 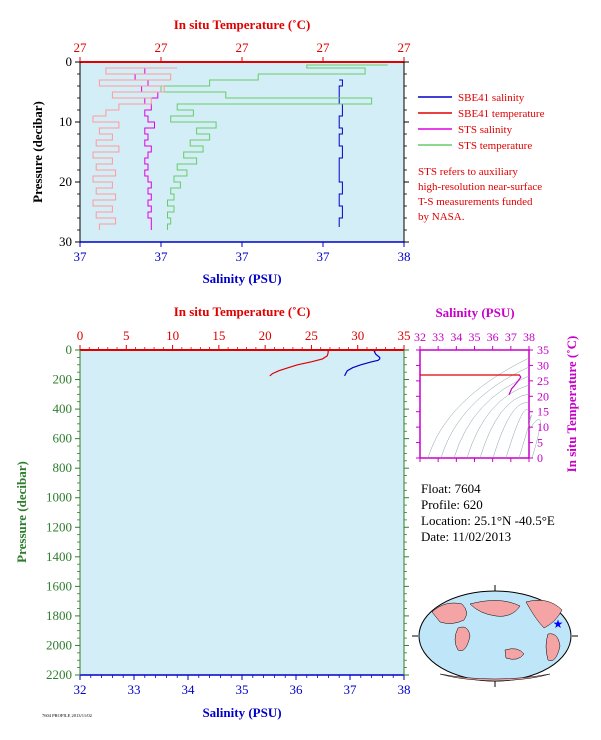 I want to click on ts-right-tick-label: 25, so click(x=543, y=381).